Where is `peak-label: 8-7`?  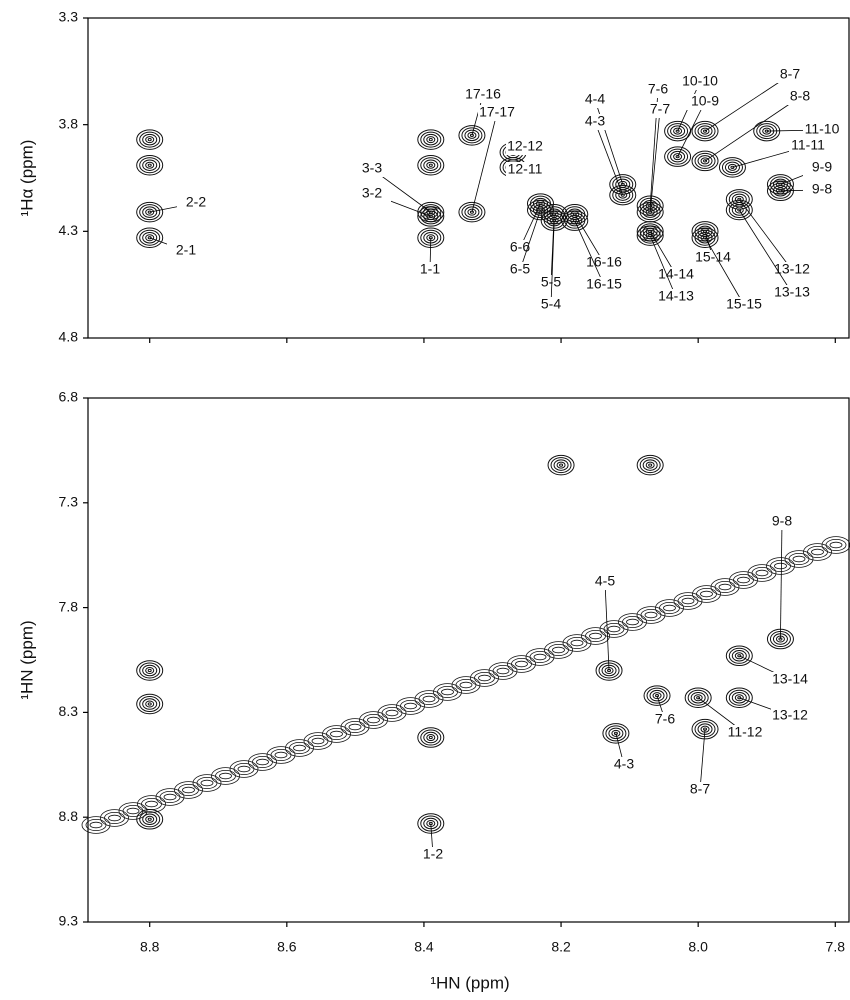
peak-label: 8-7 is located at coordinates (700, 789).